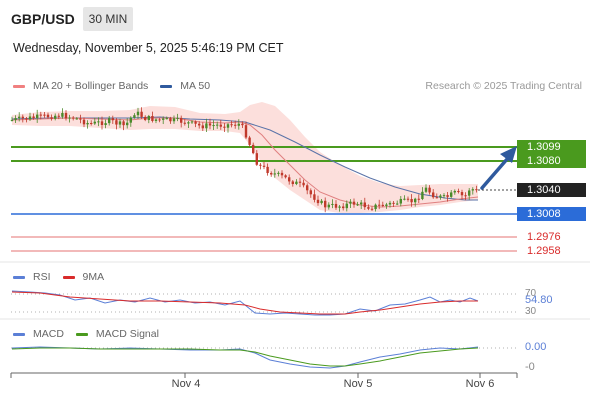  I want to click on price-tag-support-2: 1.2958, so click(544, 251).